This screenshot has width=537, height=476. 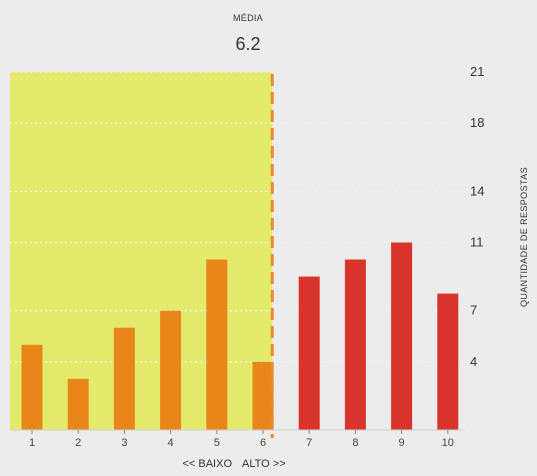 I want to click on x-axis-label-low: << BAIXO, so click(x=207, y=464).